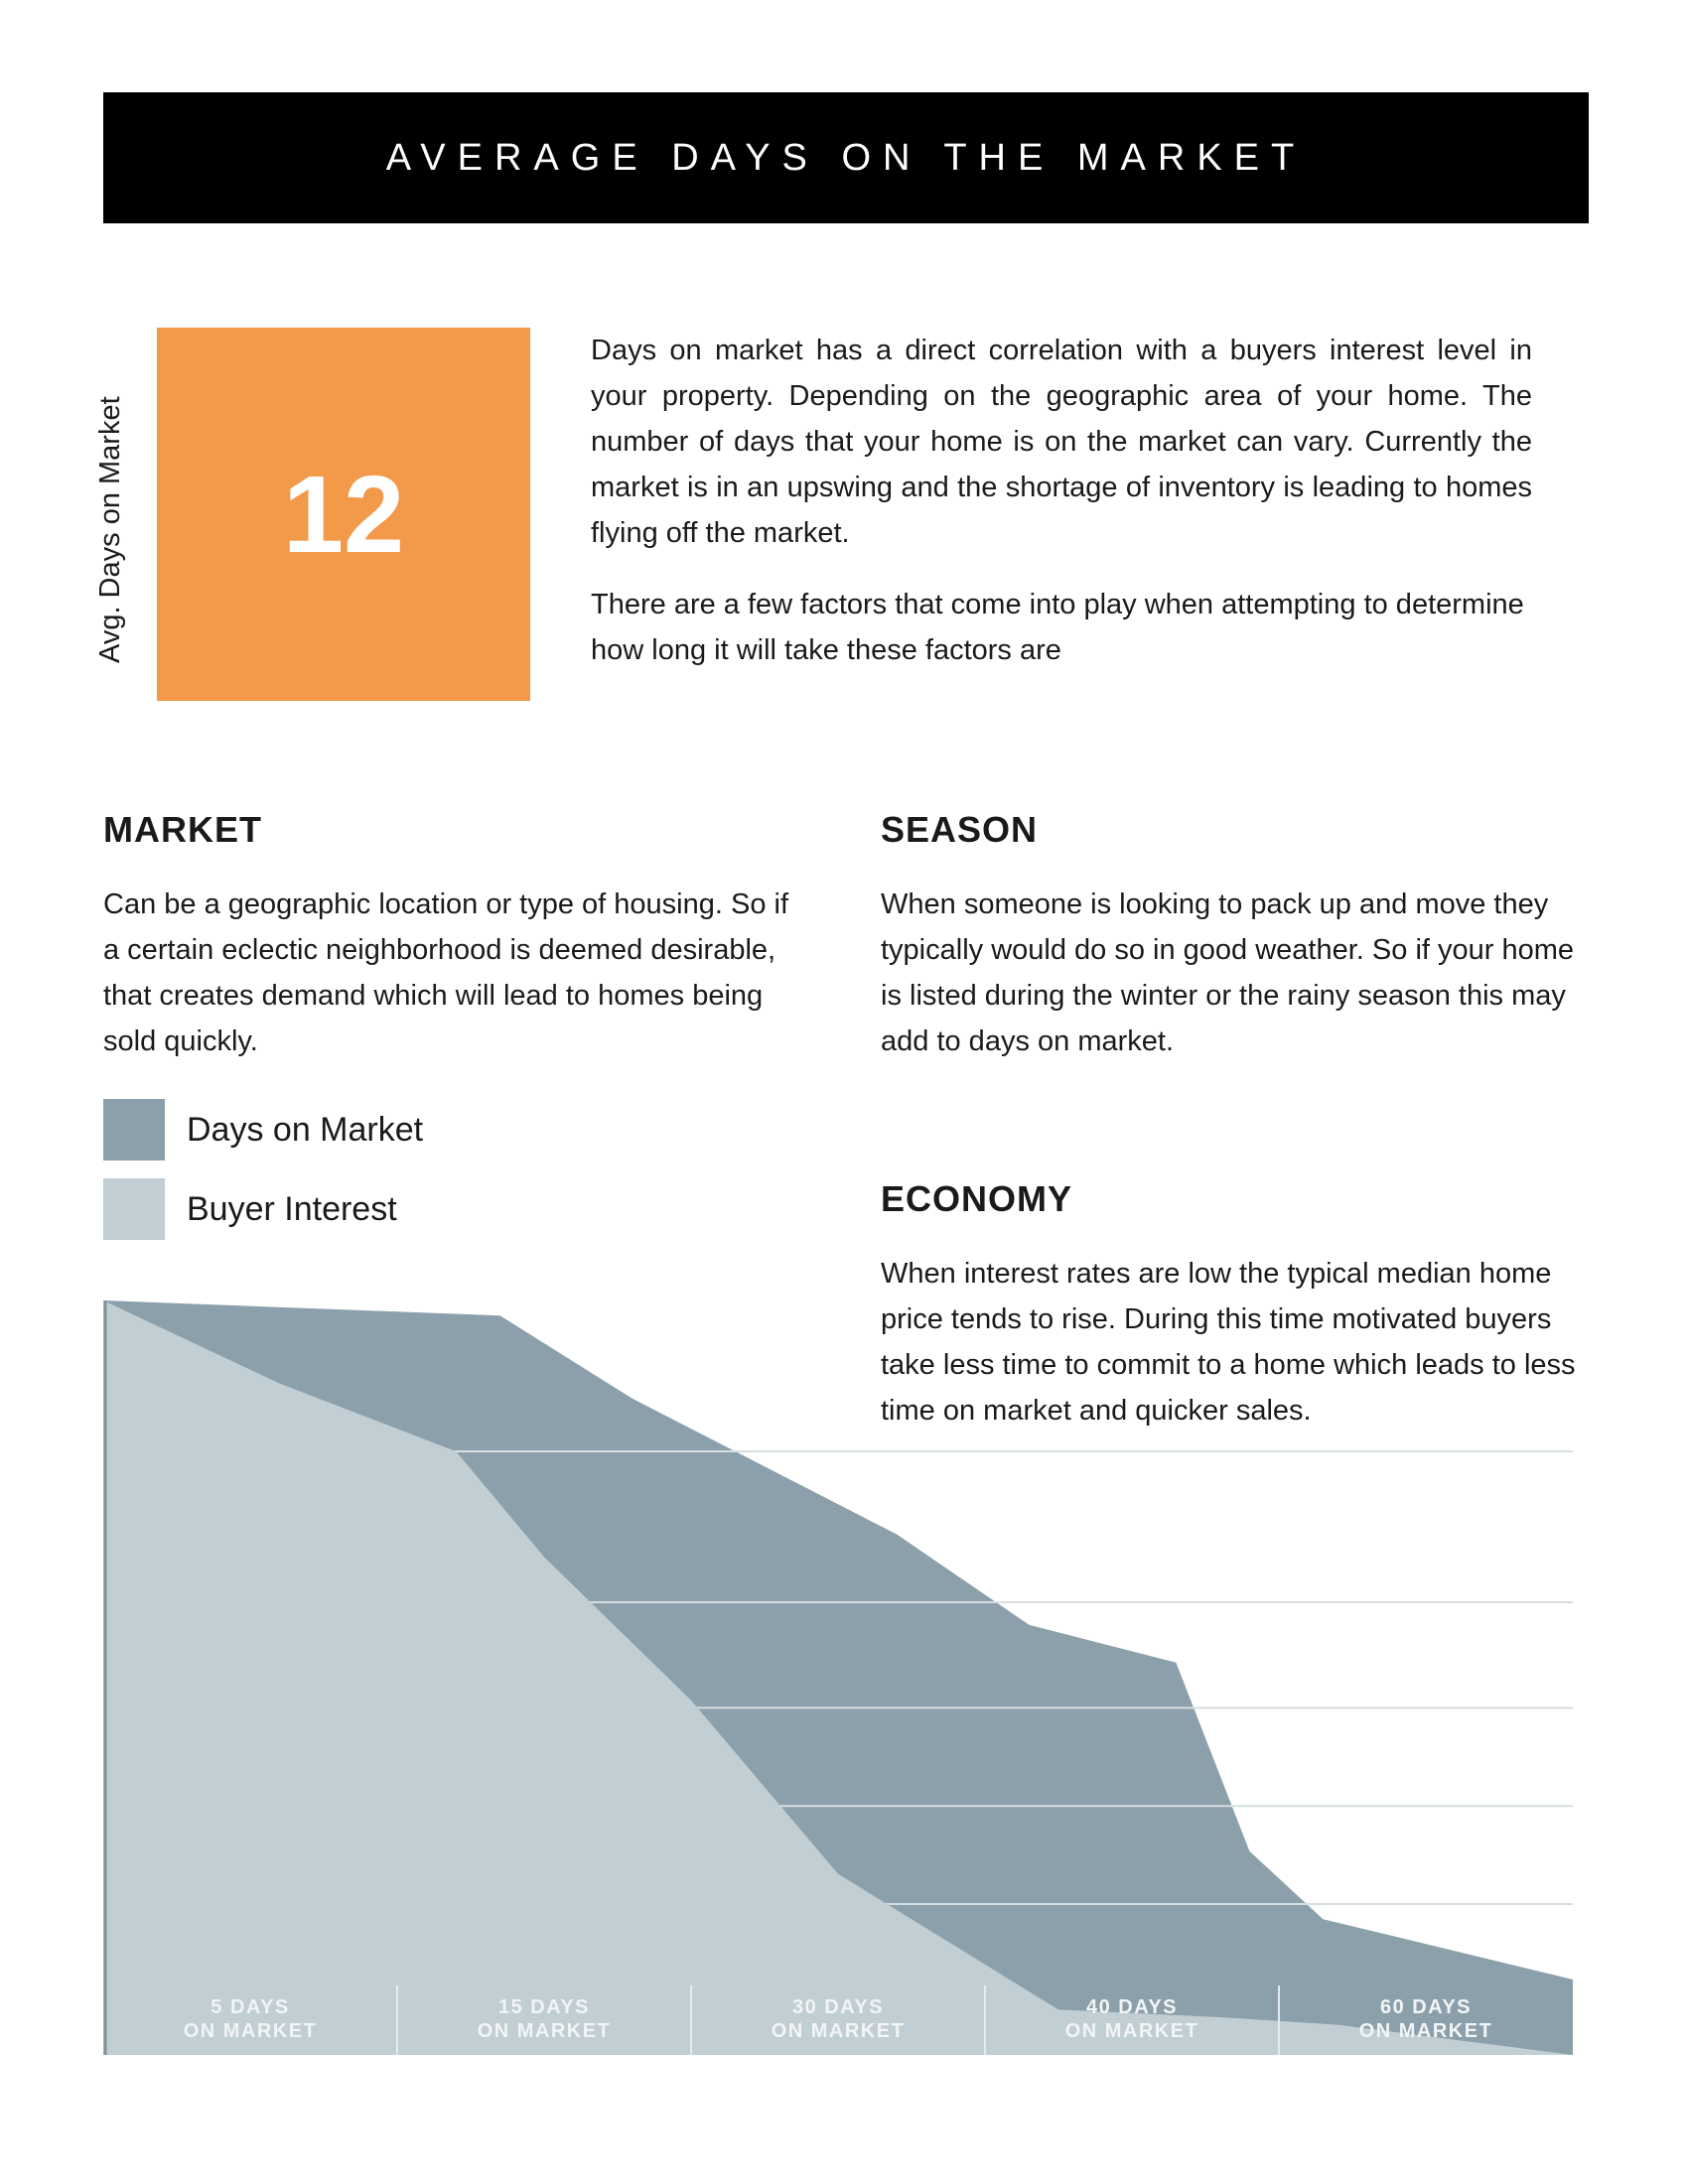 This screenshot has width=1688, height=2184. What do you see at coordinates (839, 2019) in the screenshot?
I see `category-label: 30 DAYS ON MARKET` at bounding box center [839, 2019].